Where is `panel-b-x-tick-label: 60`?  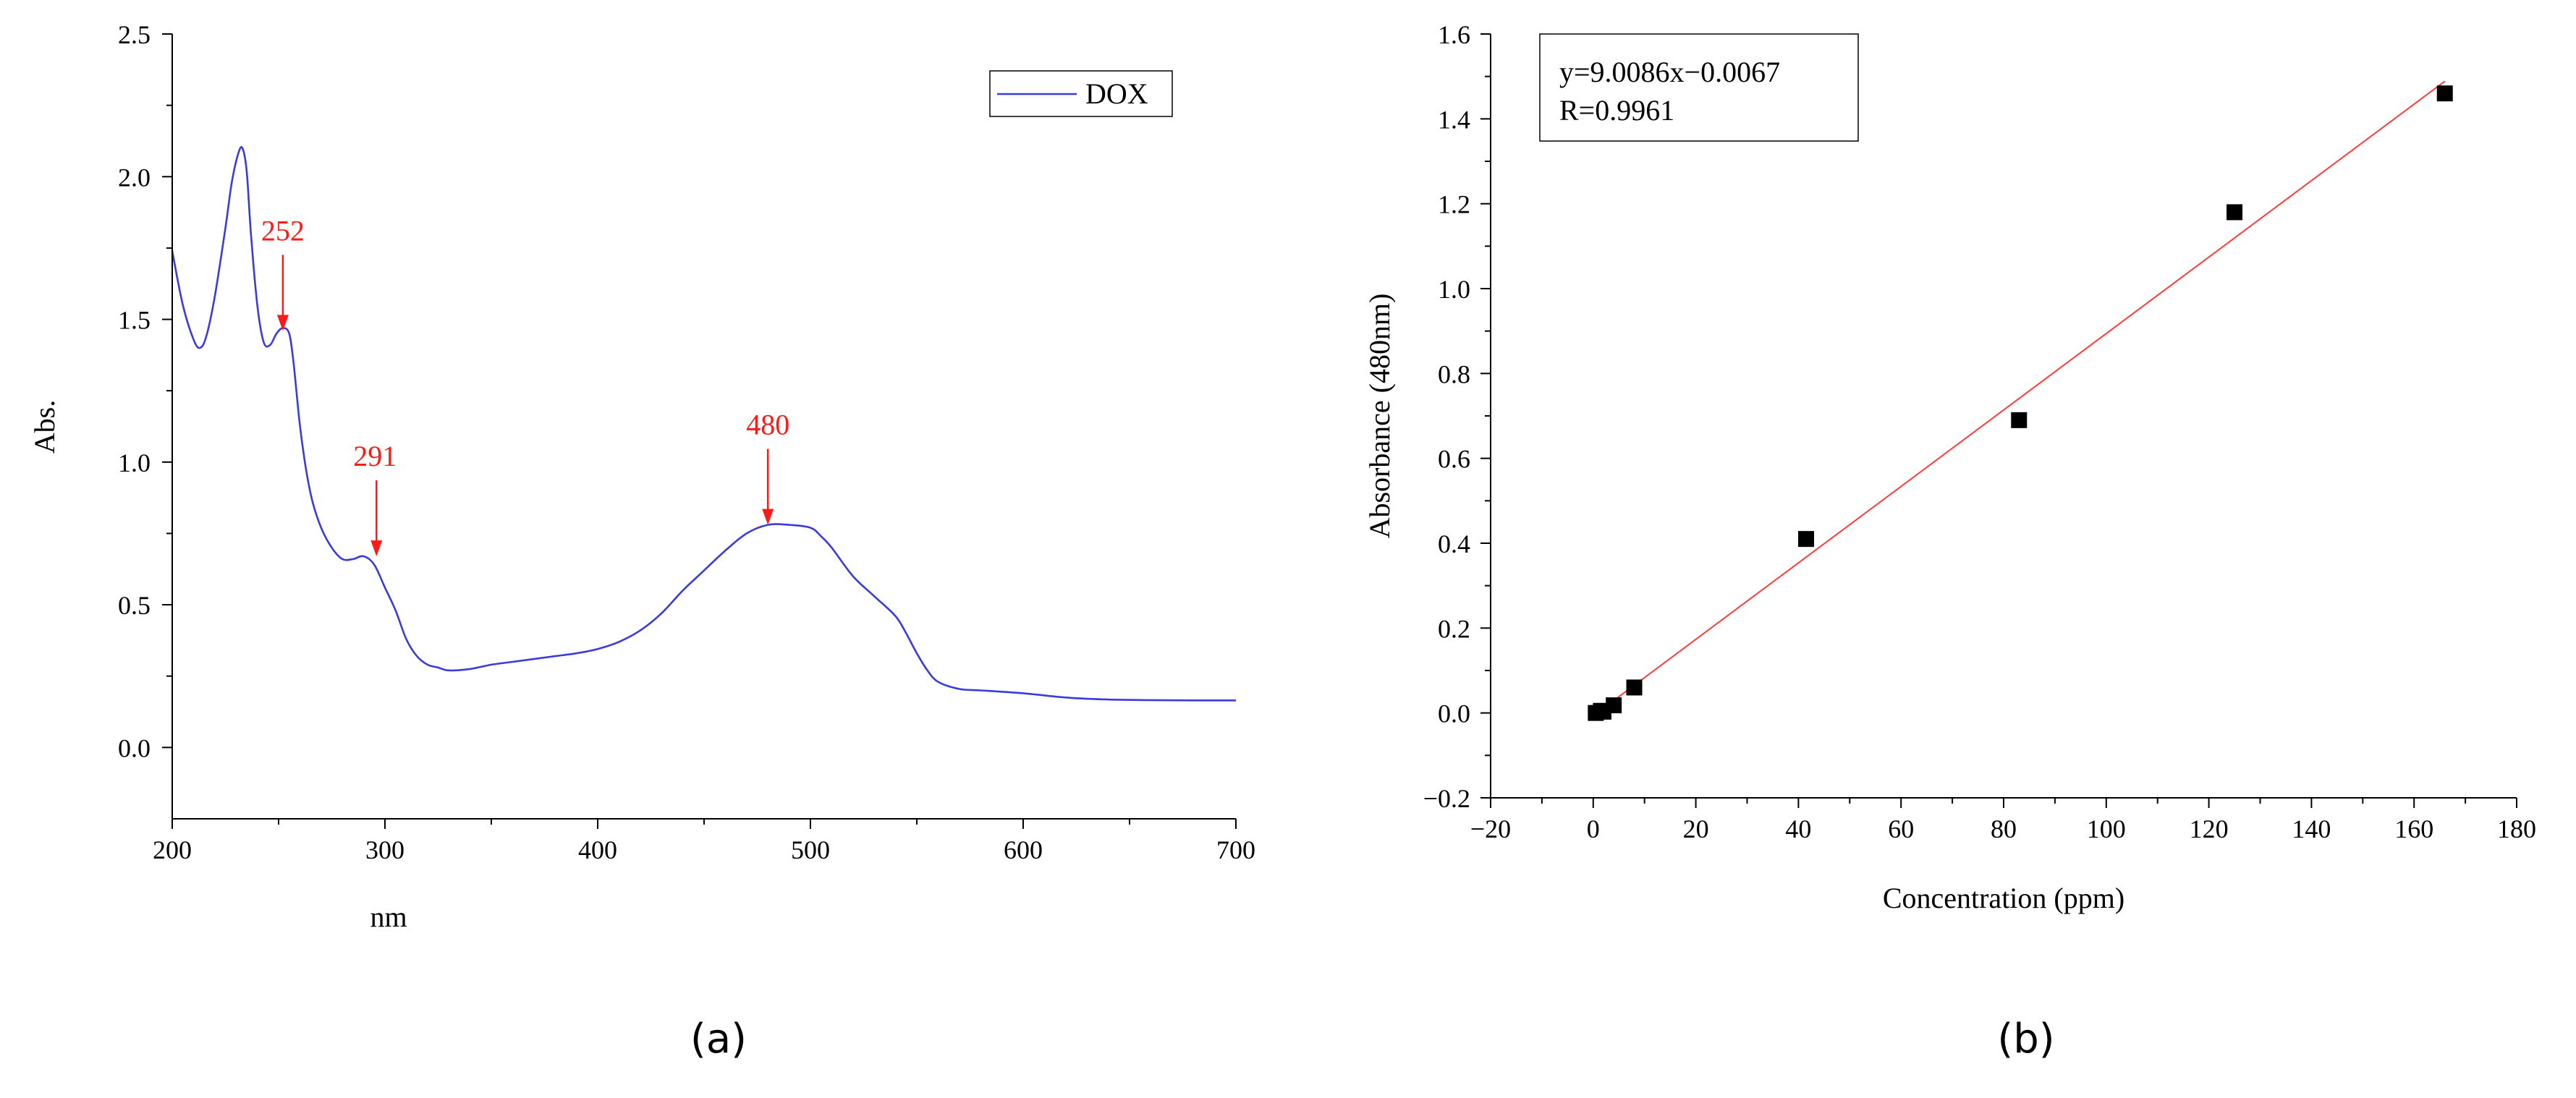
panel-b-x-tick-label: 60 is located at coordinates (1901, 828).